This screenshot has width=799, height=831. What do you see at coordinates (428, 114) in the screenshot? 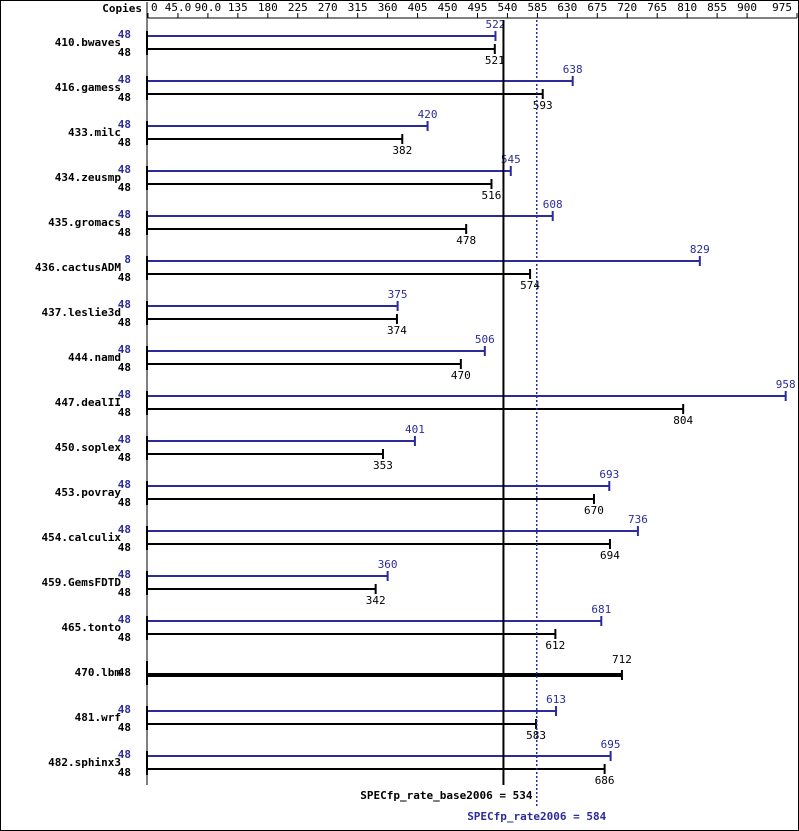
I see `value-label: 420` at bounding box center [428, 114].